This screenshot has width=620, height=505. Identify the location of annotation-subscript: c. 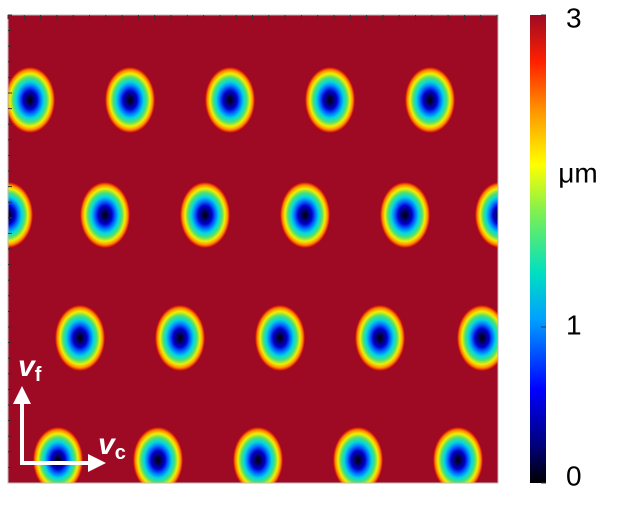
(120, 453).